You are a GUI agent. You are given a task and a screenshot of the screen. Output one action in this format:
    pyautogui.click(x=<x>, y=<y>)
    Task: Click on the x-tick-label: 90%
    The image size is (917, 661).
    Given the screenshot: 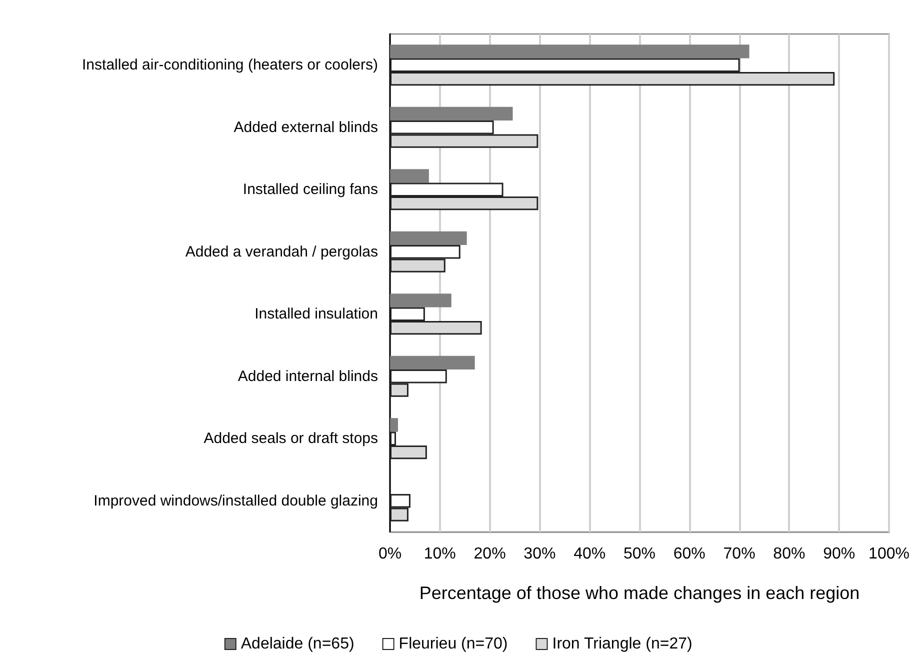 What is the action you would take?
    pyautogui.click(x=839, y=554)
    